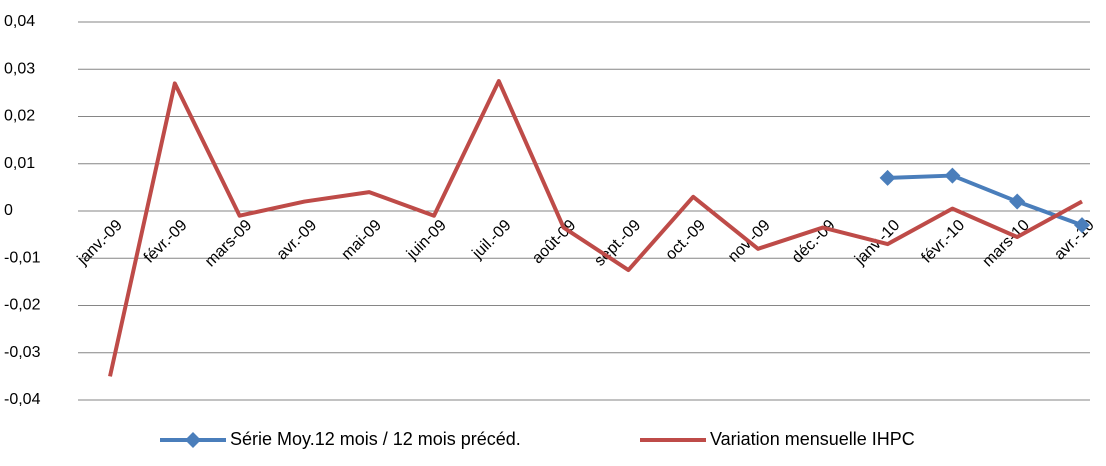 The width and height of the screenshot is (1106, 466). What do you see at coordinates (554, 242) in the screenshot?
I see `x-tick-label: août-09` at bounding box center [554, 242].